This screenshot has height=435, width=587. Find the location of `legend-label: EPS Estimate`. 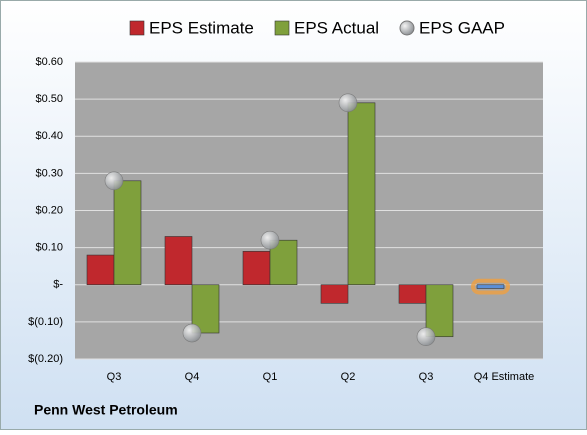

legend-label: EPS Estimate is located at coordinates (201, 27).